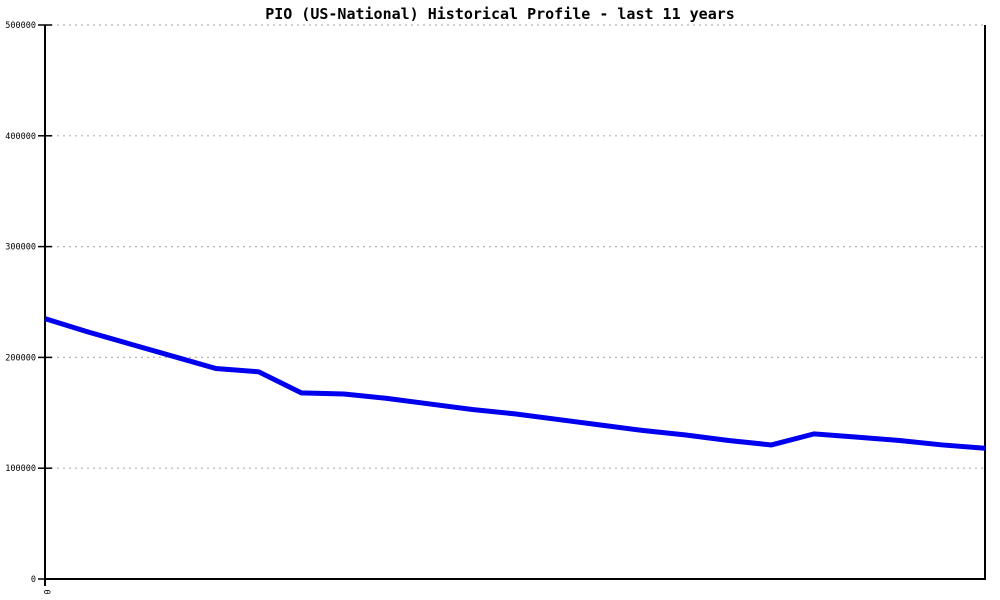  I want to click on y-tick-label: 100000, so click(20, 469).